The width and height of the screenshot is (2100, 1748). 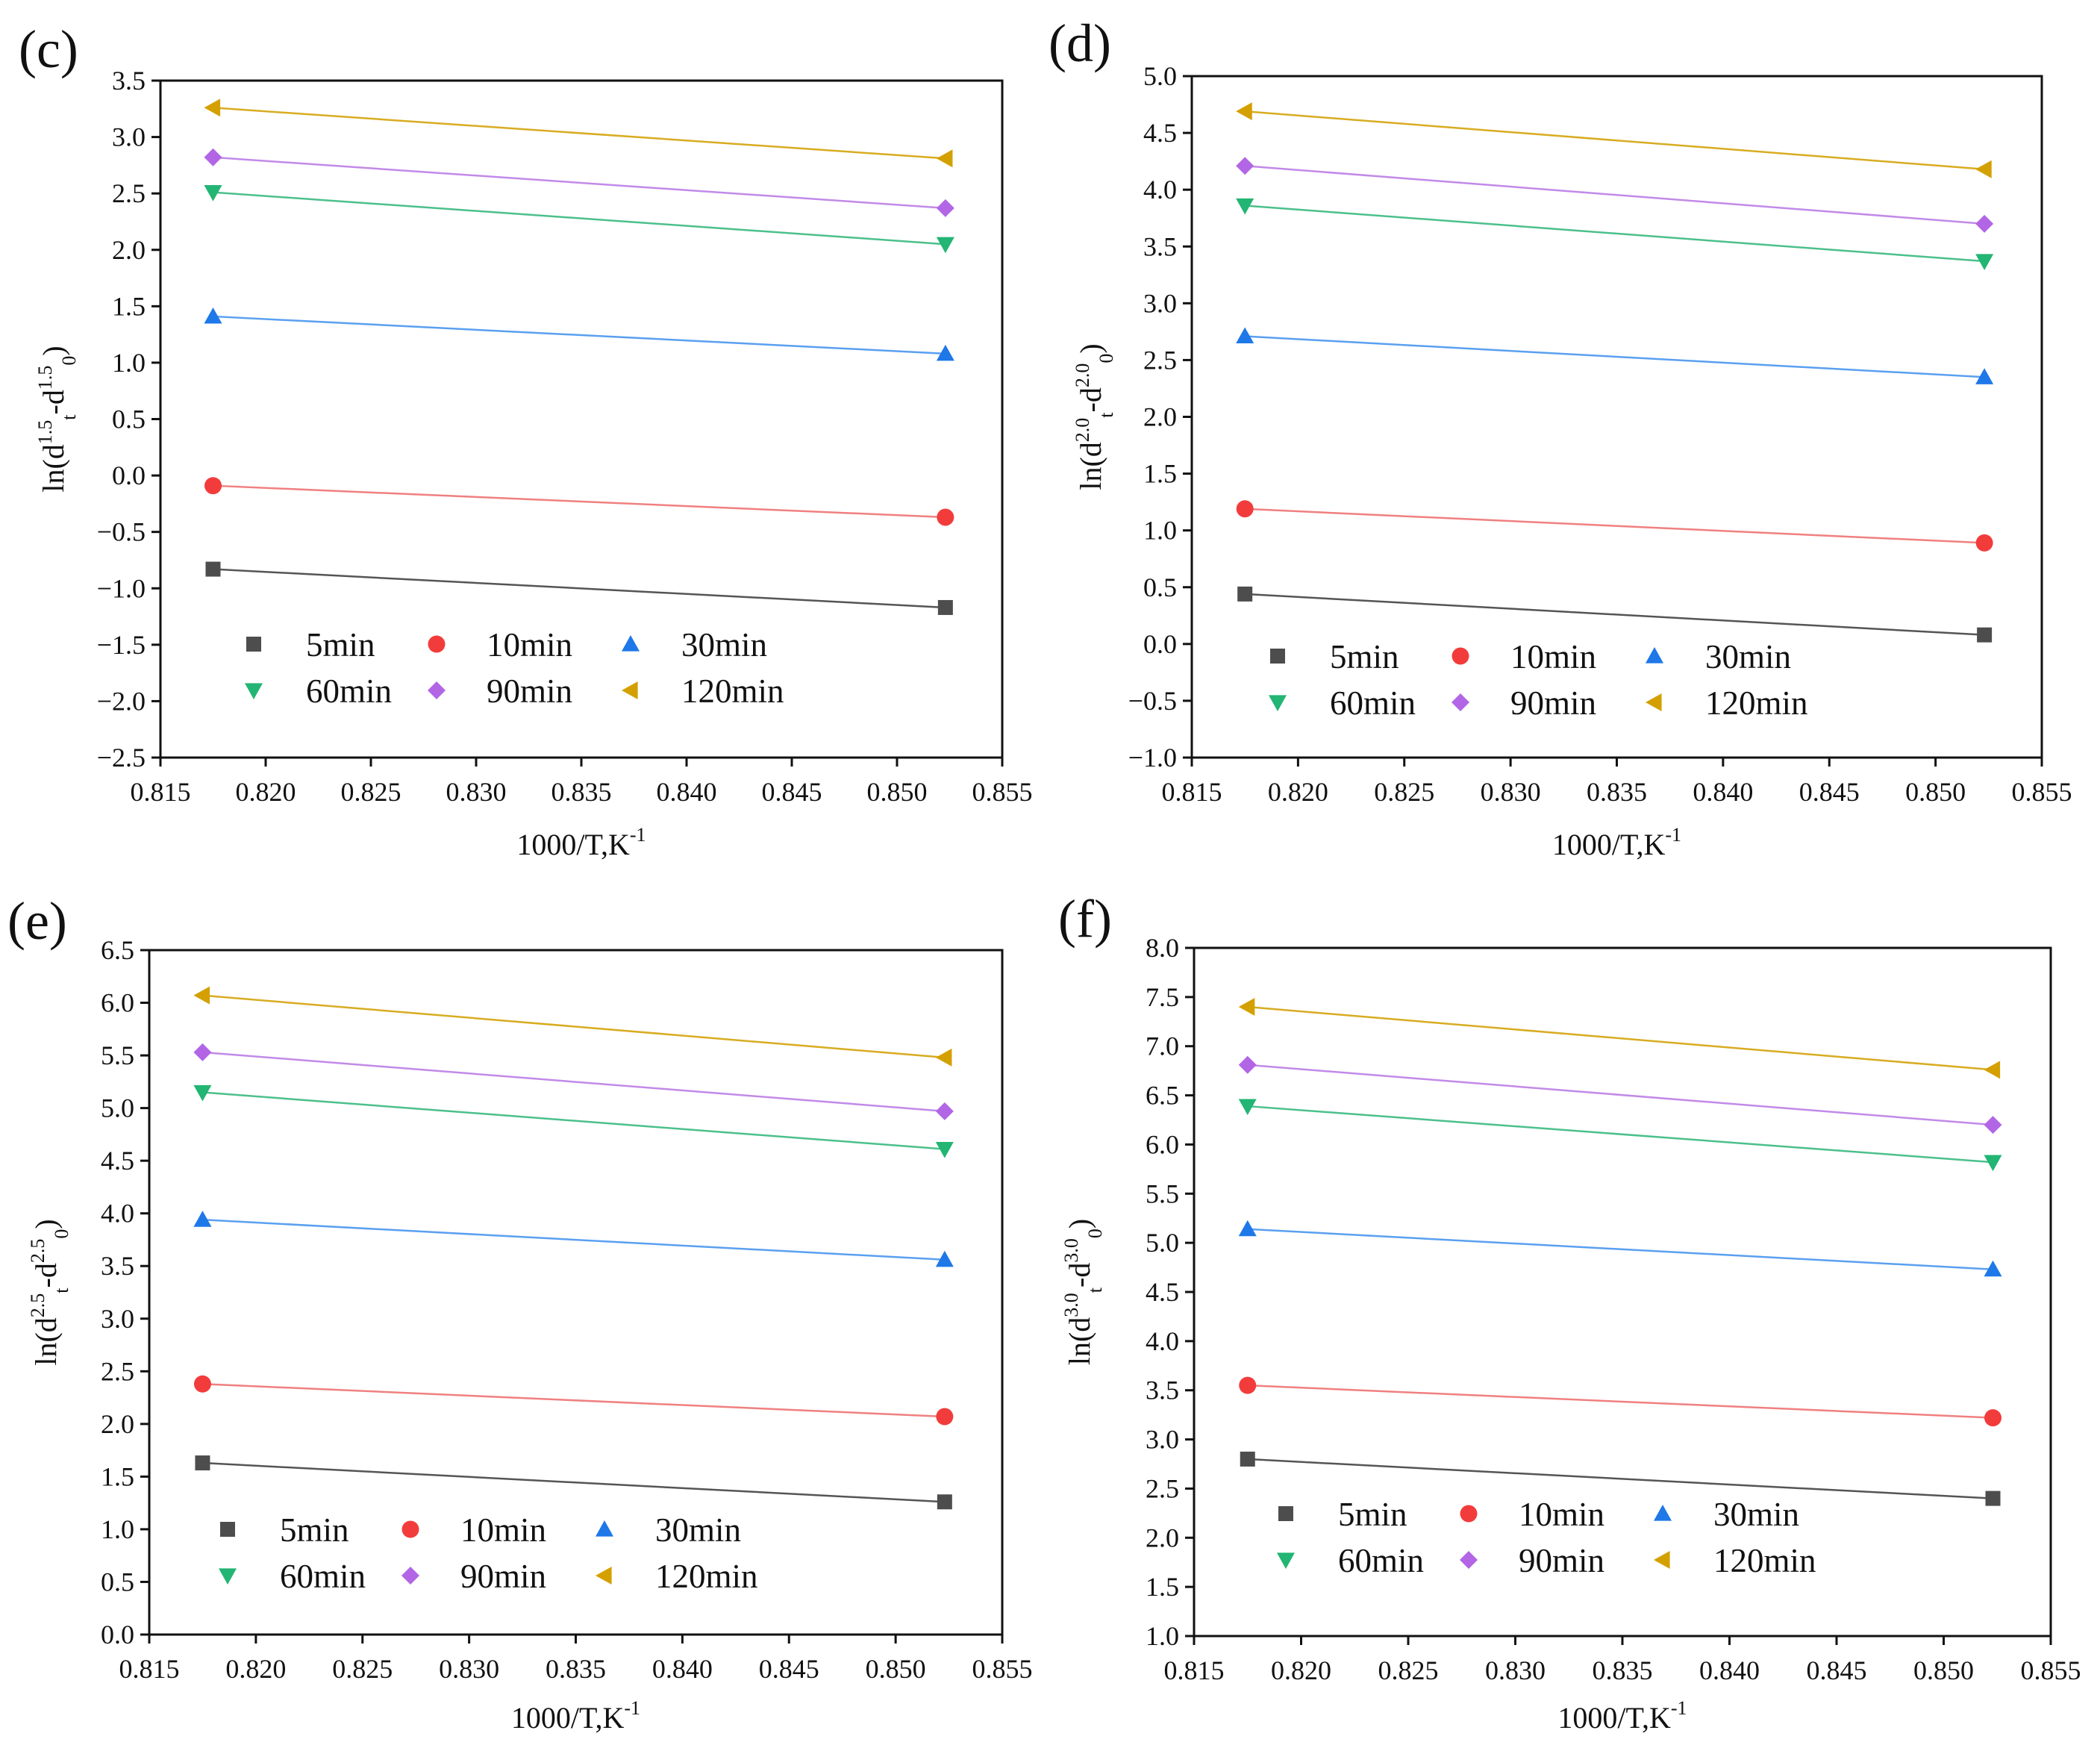 I want to click on y-tick-label: 3.5, so click(x=1160, y=246).